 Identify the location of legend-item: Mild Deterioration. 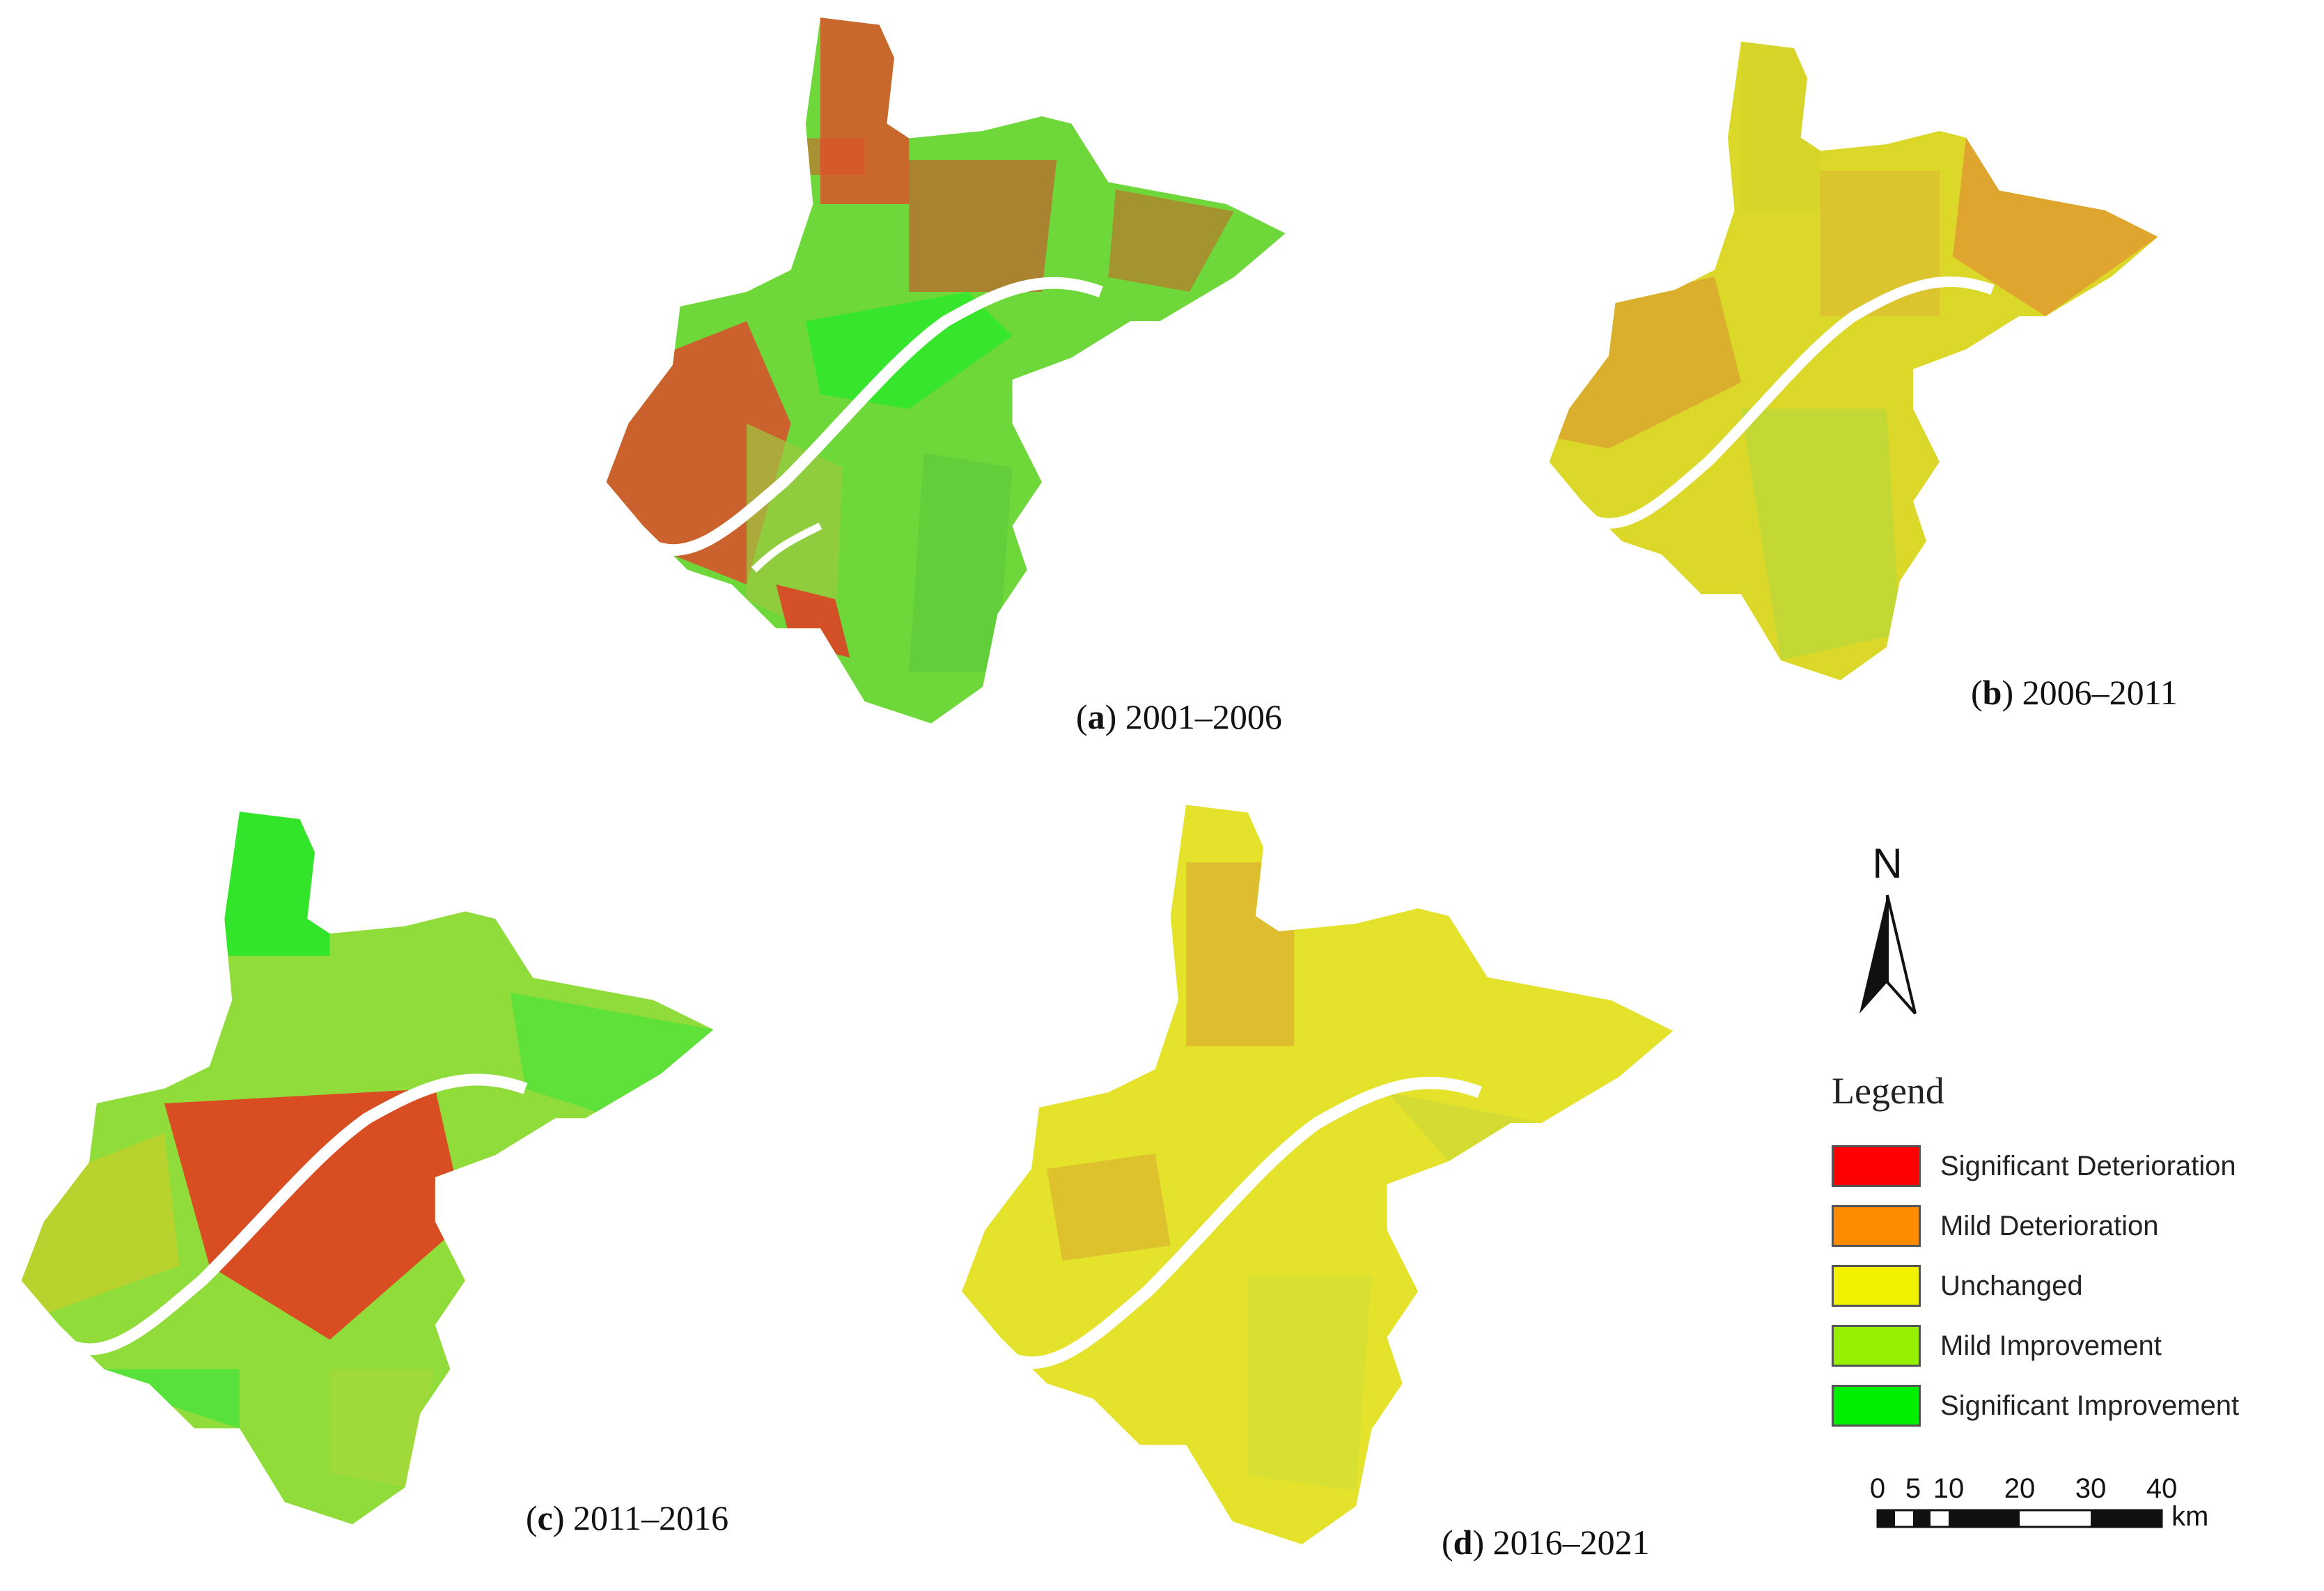
(2075, 1226).